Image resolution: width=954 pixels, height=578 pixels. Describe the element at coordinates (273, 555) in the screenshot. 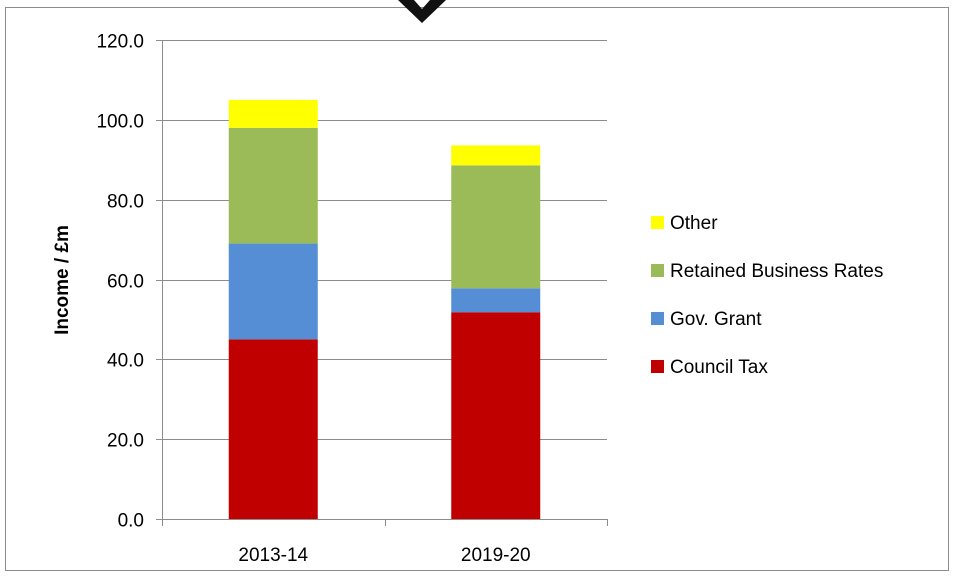

I see `x-tick-label: 2013-14` at that location.